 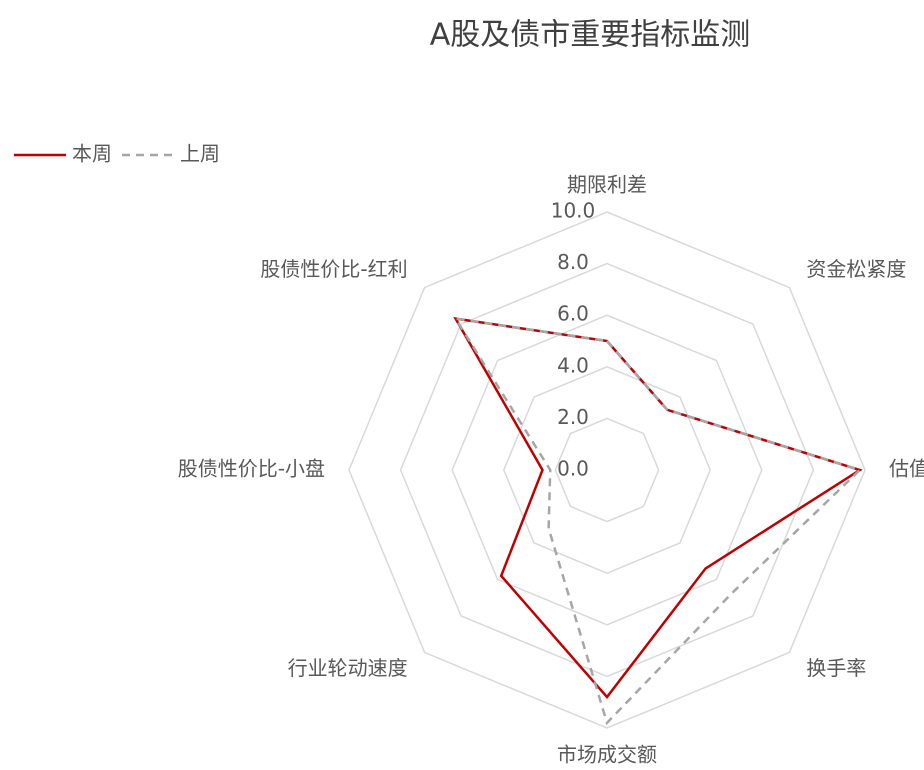 What do you see at coordinates (573, 314) in the screenshot?
I see `r-tick-label: 6.0` at bounding box center [573, 314].